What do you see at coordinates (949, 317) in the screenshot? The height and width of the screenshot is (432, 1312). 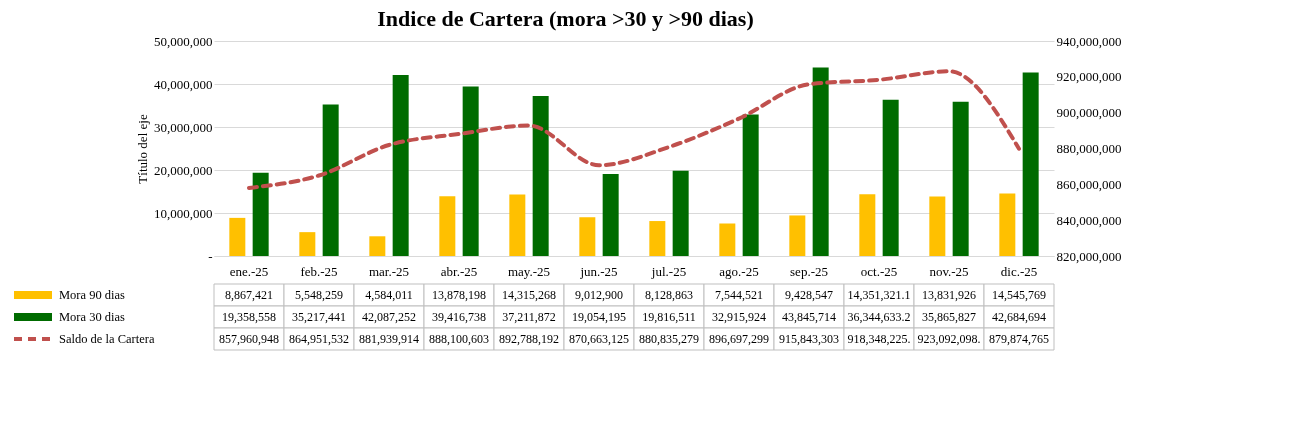 I see `data-label: 35,865,827` at bounding box center [949, 317].